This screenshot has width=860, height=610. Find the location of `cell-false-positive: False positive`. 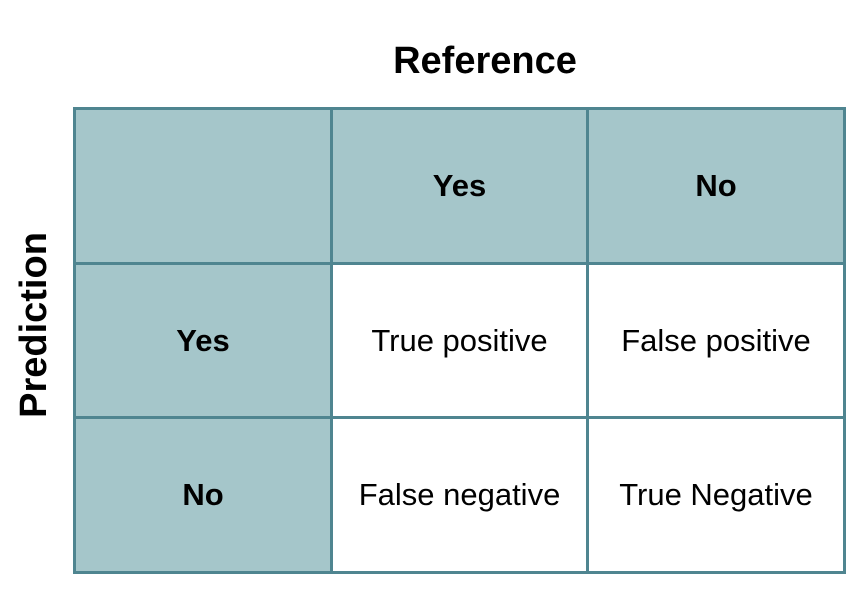

cell-false-positive: False positive is located at coordinates (716, 340).